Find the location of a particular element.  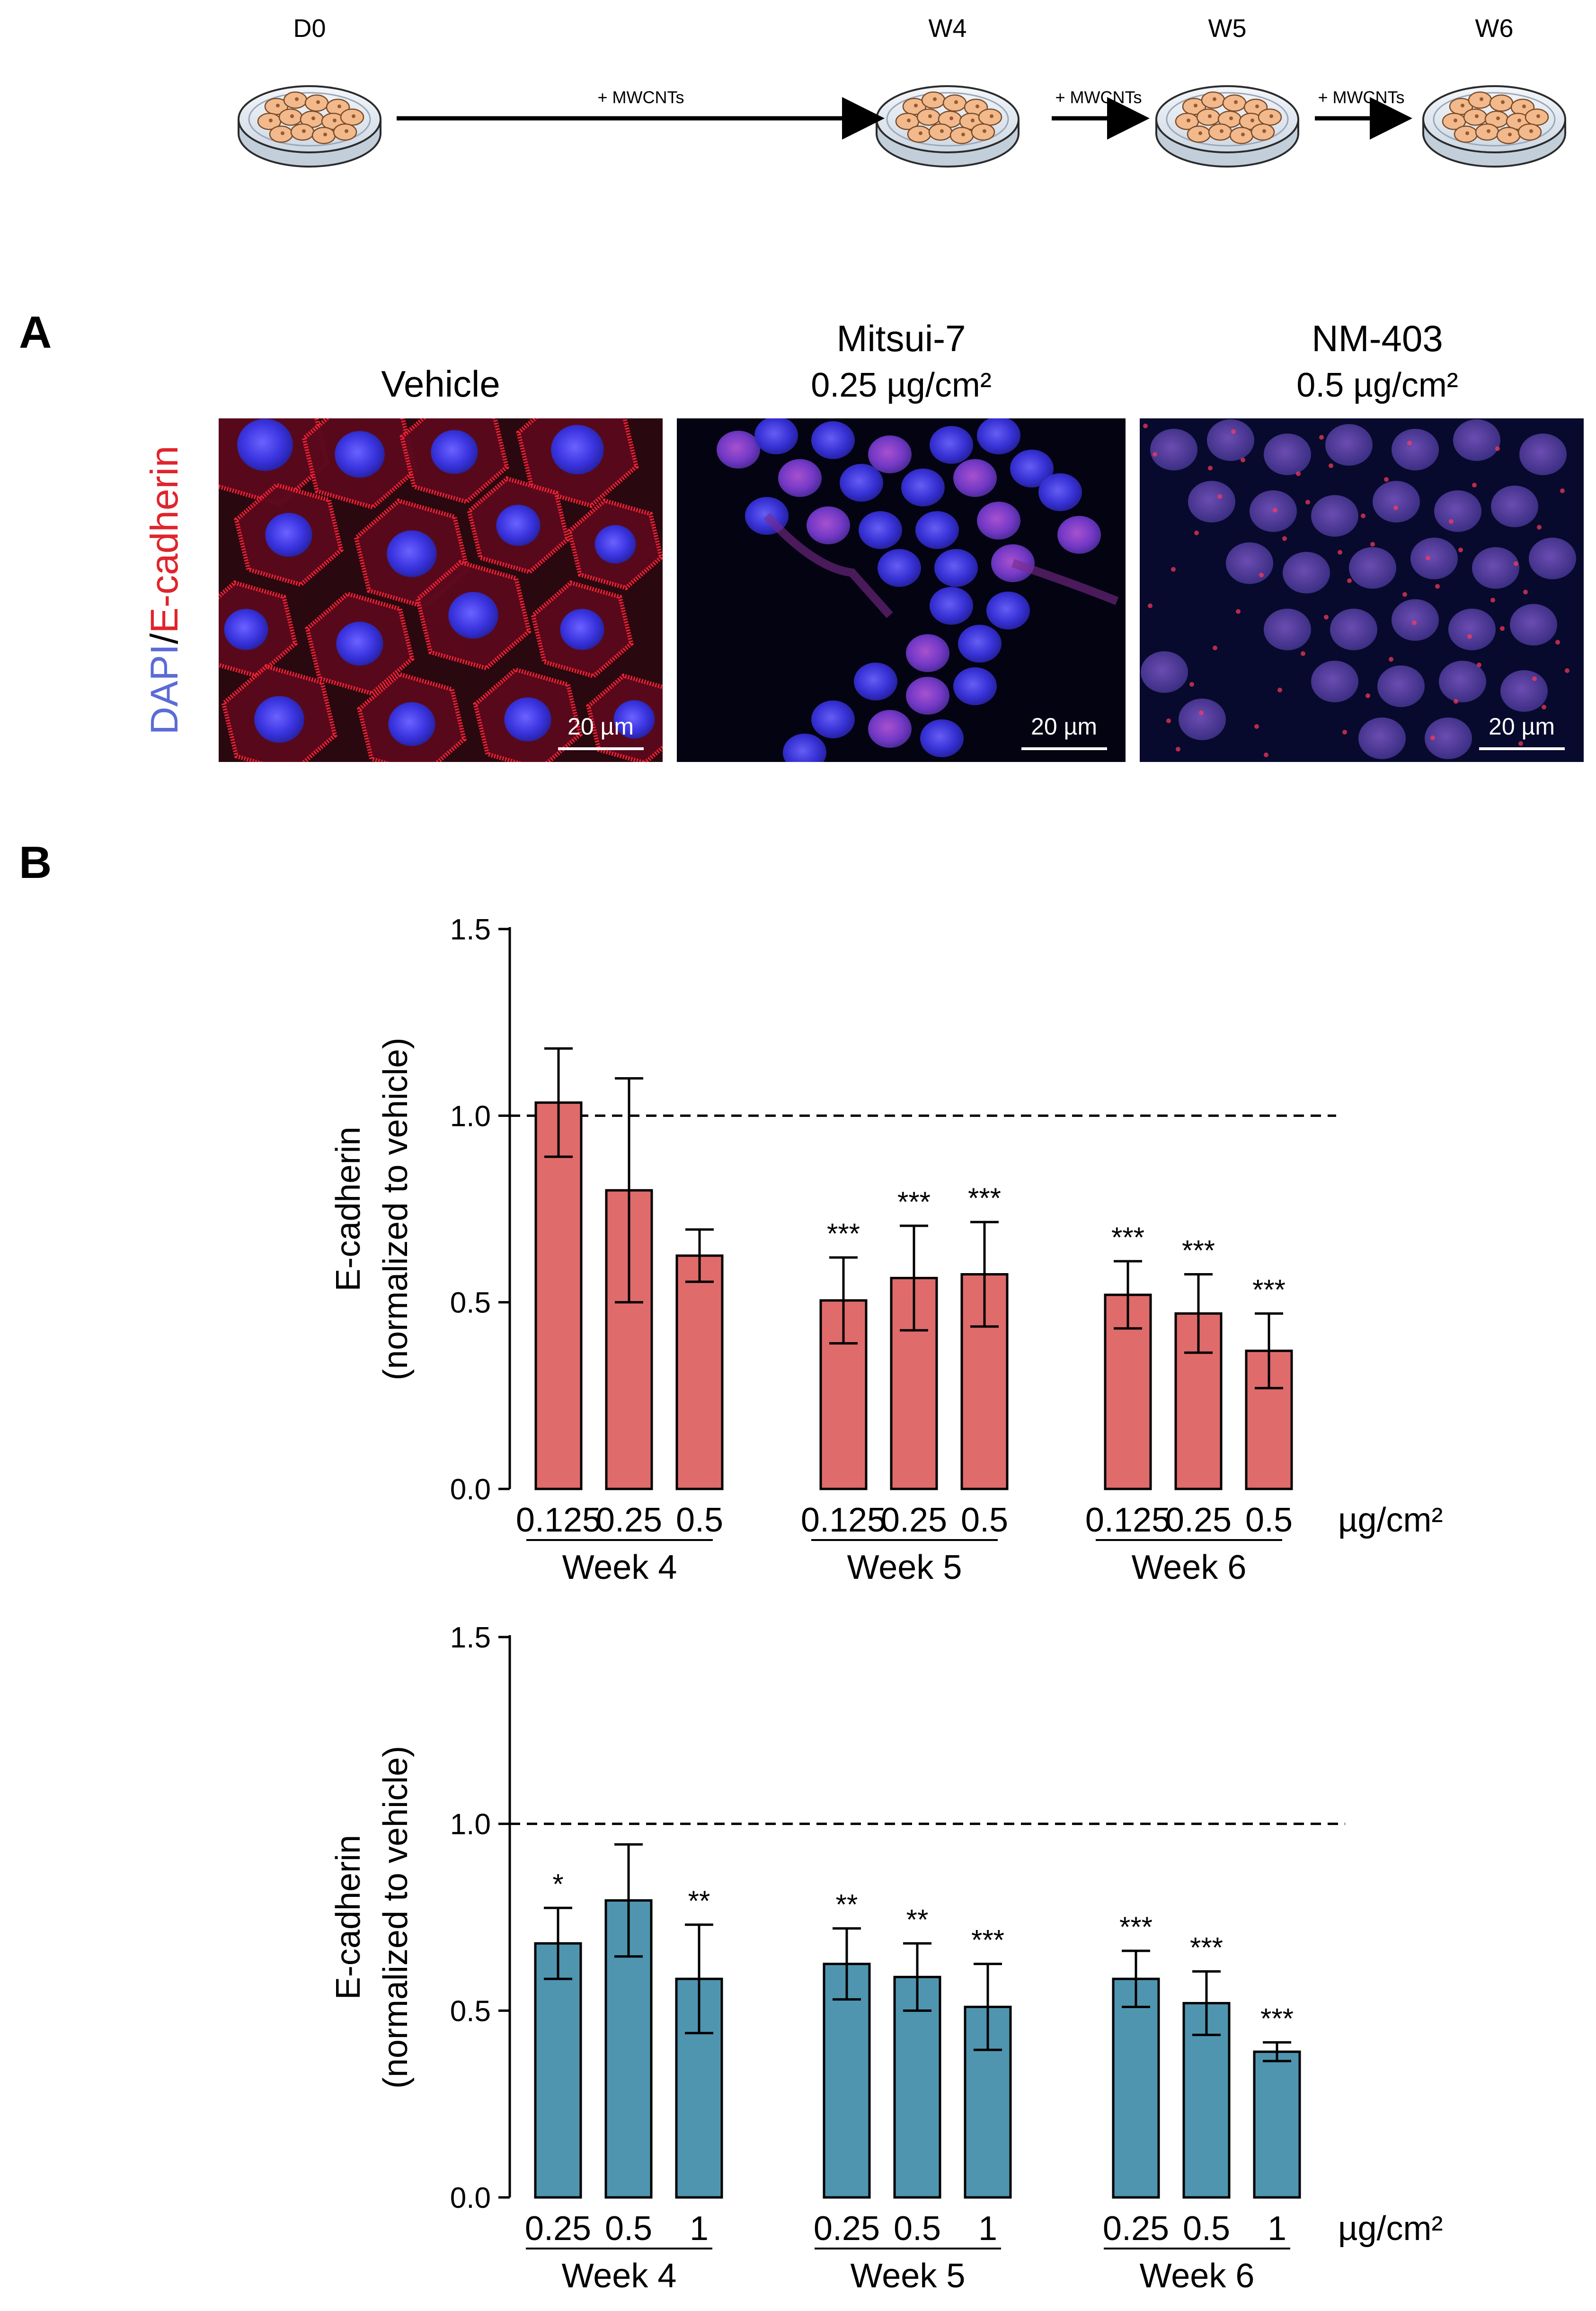

stain-label-ecad: E-cadherin is located at coordinates (164, 540).